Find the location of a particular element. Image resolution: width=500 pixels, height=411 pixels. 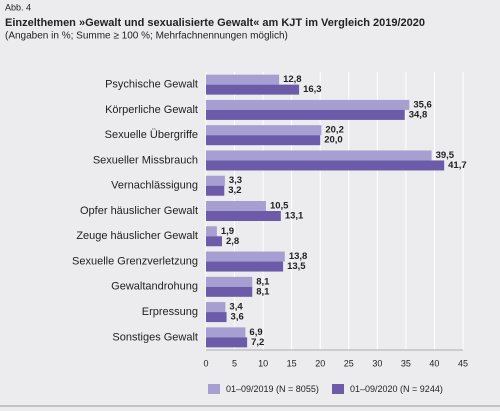

x-tick-label: 30 is located at coordinates (377, 363).